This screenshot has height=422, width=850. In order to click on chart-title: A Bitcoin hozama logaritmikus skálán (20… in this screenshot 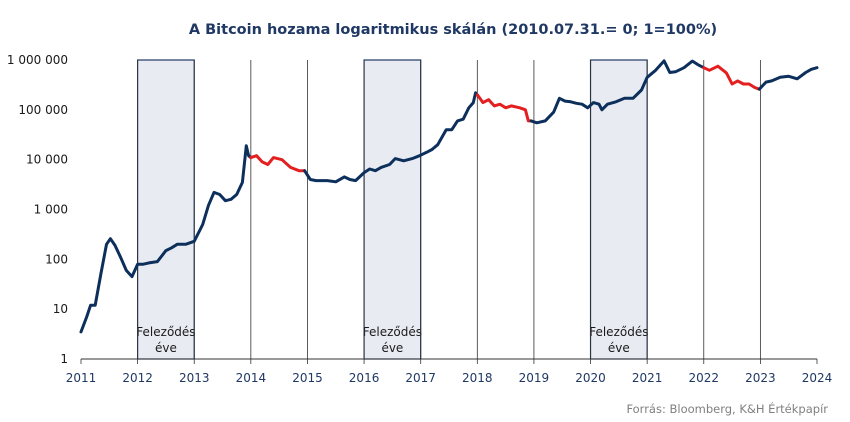, I will do `click(453, 30)`.